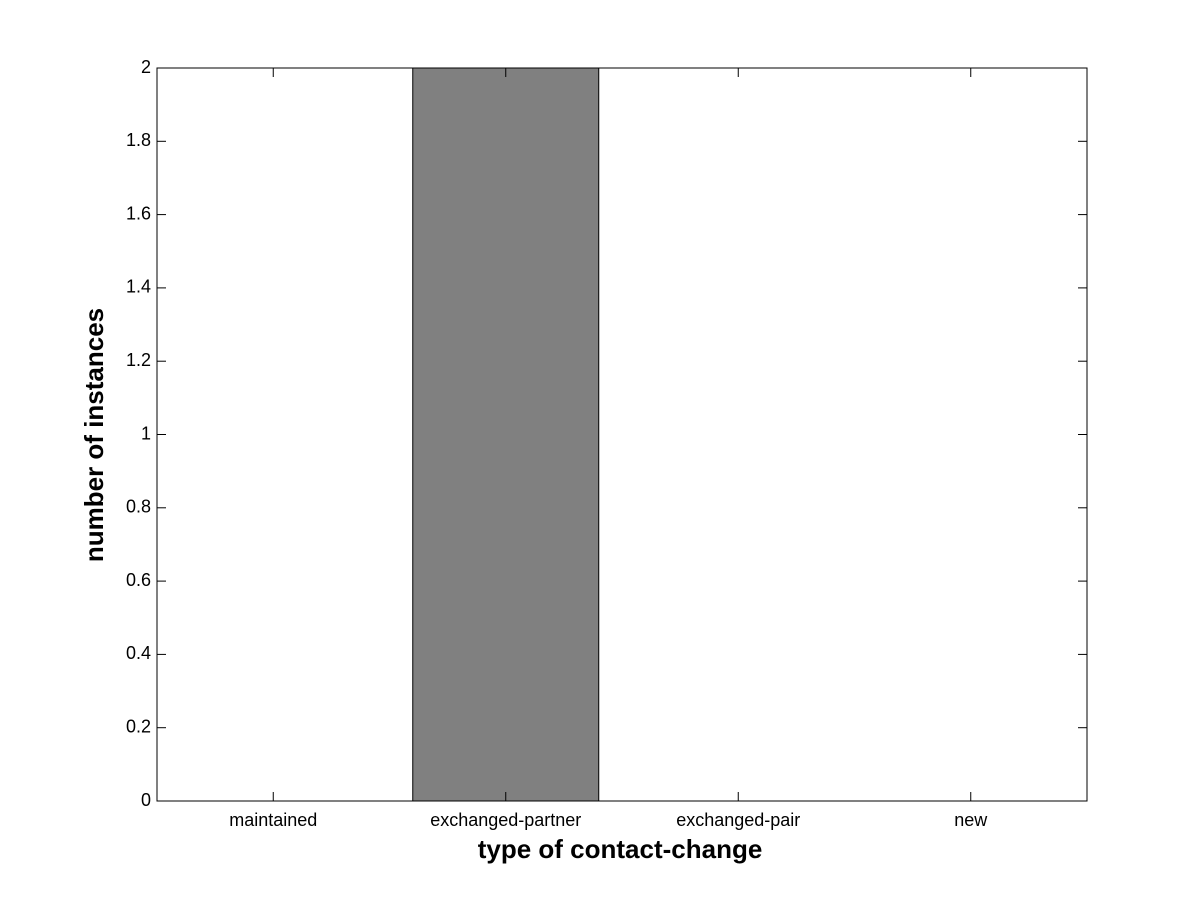  What do you see at coordinates (138, 140) in the screenshot?
I see `y-tick-label: 1.8` at bounding box center [138, 140].